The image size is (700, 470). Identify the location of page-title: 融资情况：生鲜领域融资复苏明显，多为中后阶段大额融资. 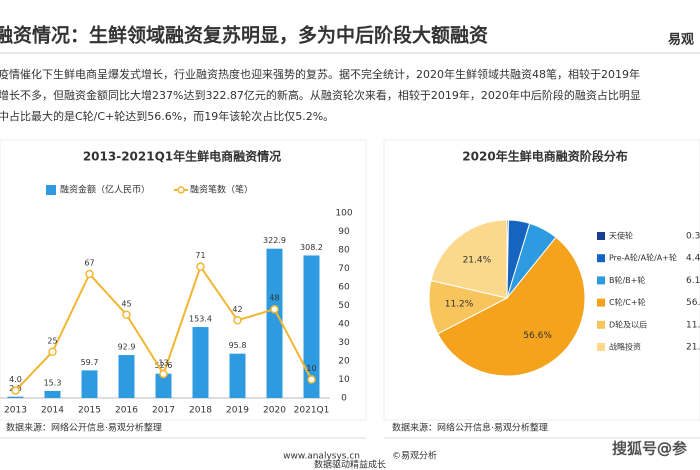
(244, 35).